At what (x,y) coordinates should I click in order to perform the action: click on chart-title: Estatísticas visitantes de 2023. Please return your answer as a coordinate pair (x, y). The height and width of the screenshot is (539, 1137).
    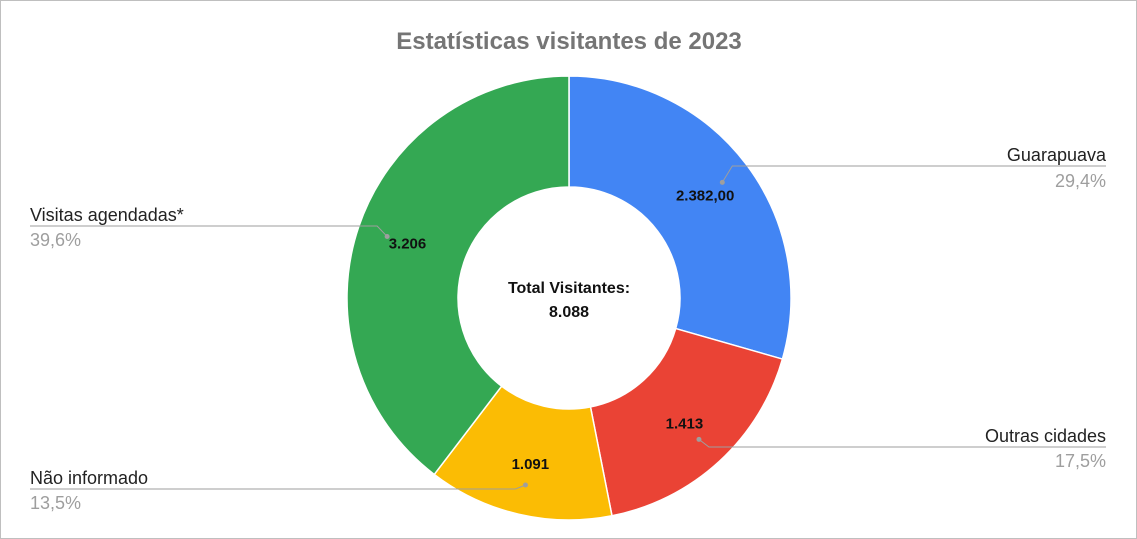
    Looking at the image, I should click on (569, 41).